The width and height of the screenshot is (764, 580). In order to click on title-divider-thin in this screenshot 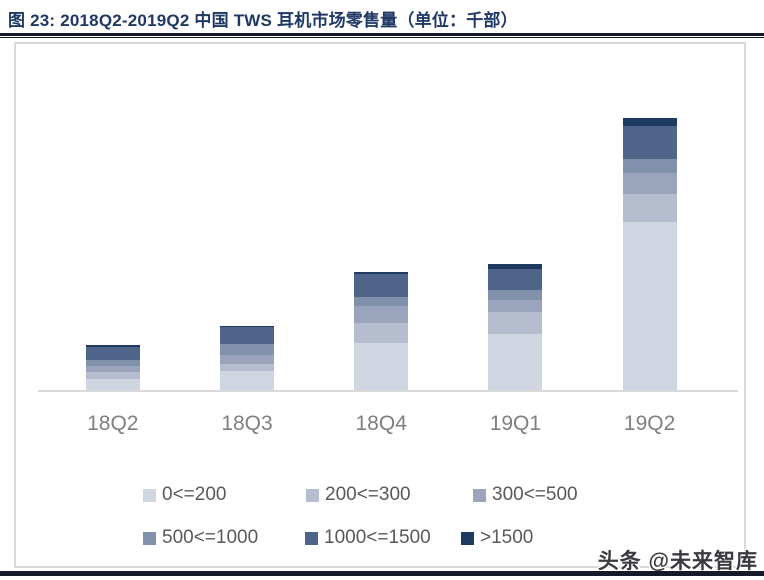, I will do `click(382, 37)`.